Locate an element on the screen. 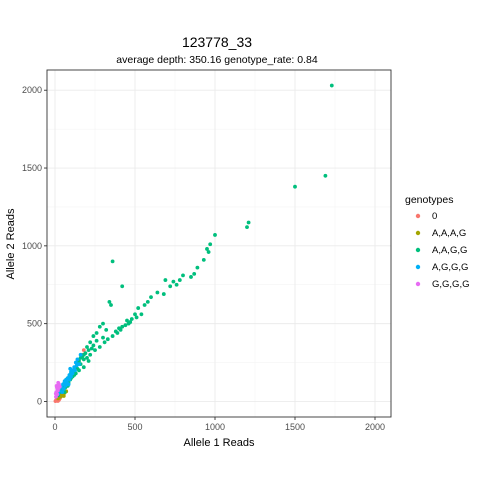 This screenshot has height=480, width=480. y-tick-label: 1000 is located at coordinates (32, 246).